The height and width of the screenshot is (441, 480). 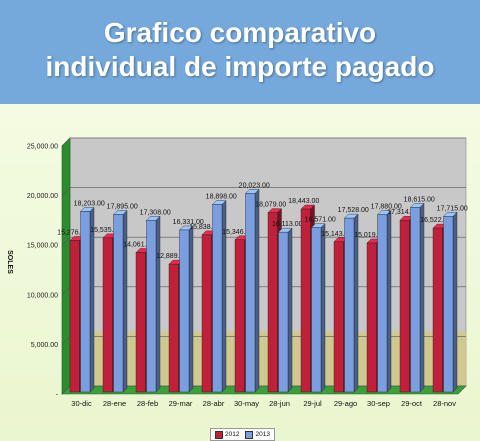 What do you see at coordinates (85, 302) in the screenshot?
I see `bar-2013-30-dic` at bounding box center [85, 302].